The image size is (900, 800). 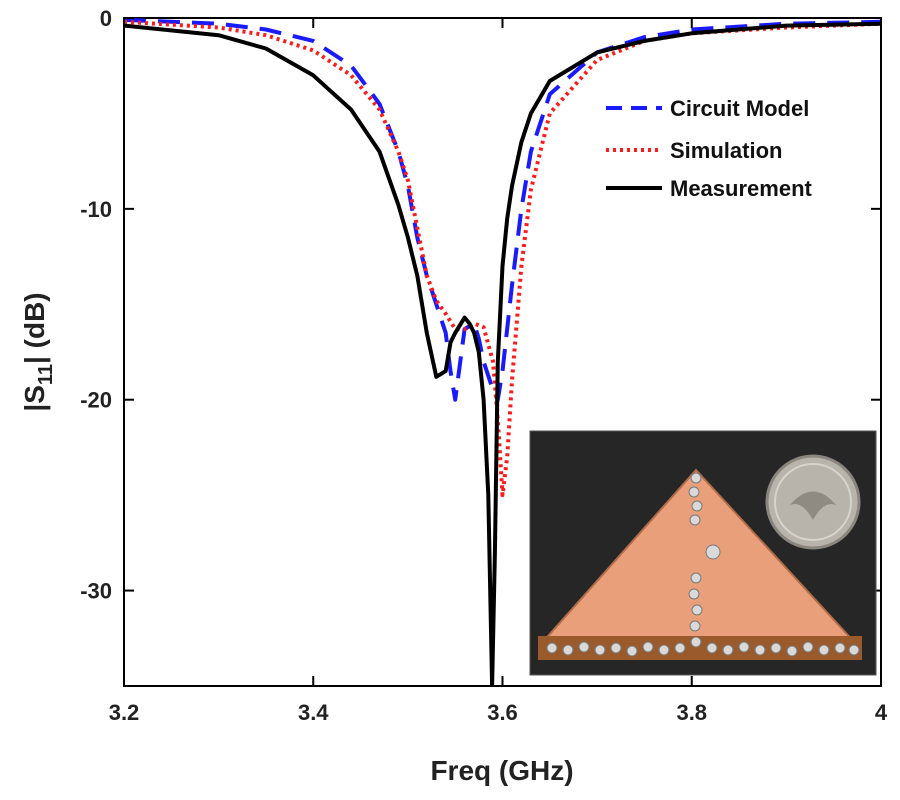 What do you see at coordinates (46, 374) in the screenshot?
I see `y-axis-title-sub: 11` at bounding box center [46, 374].